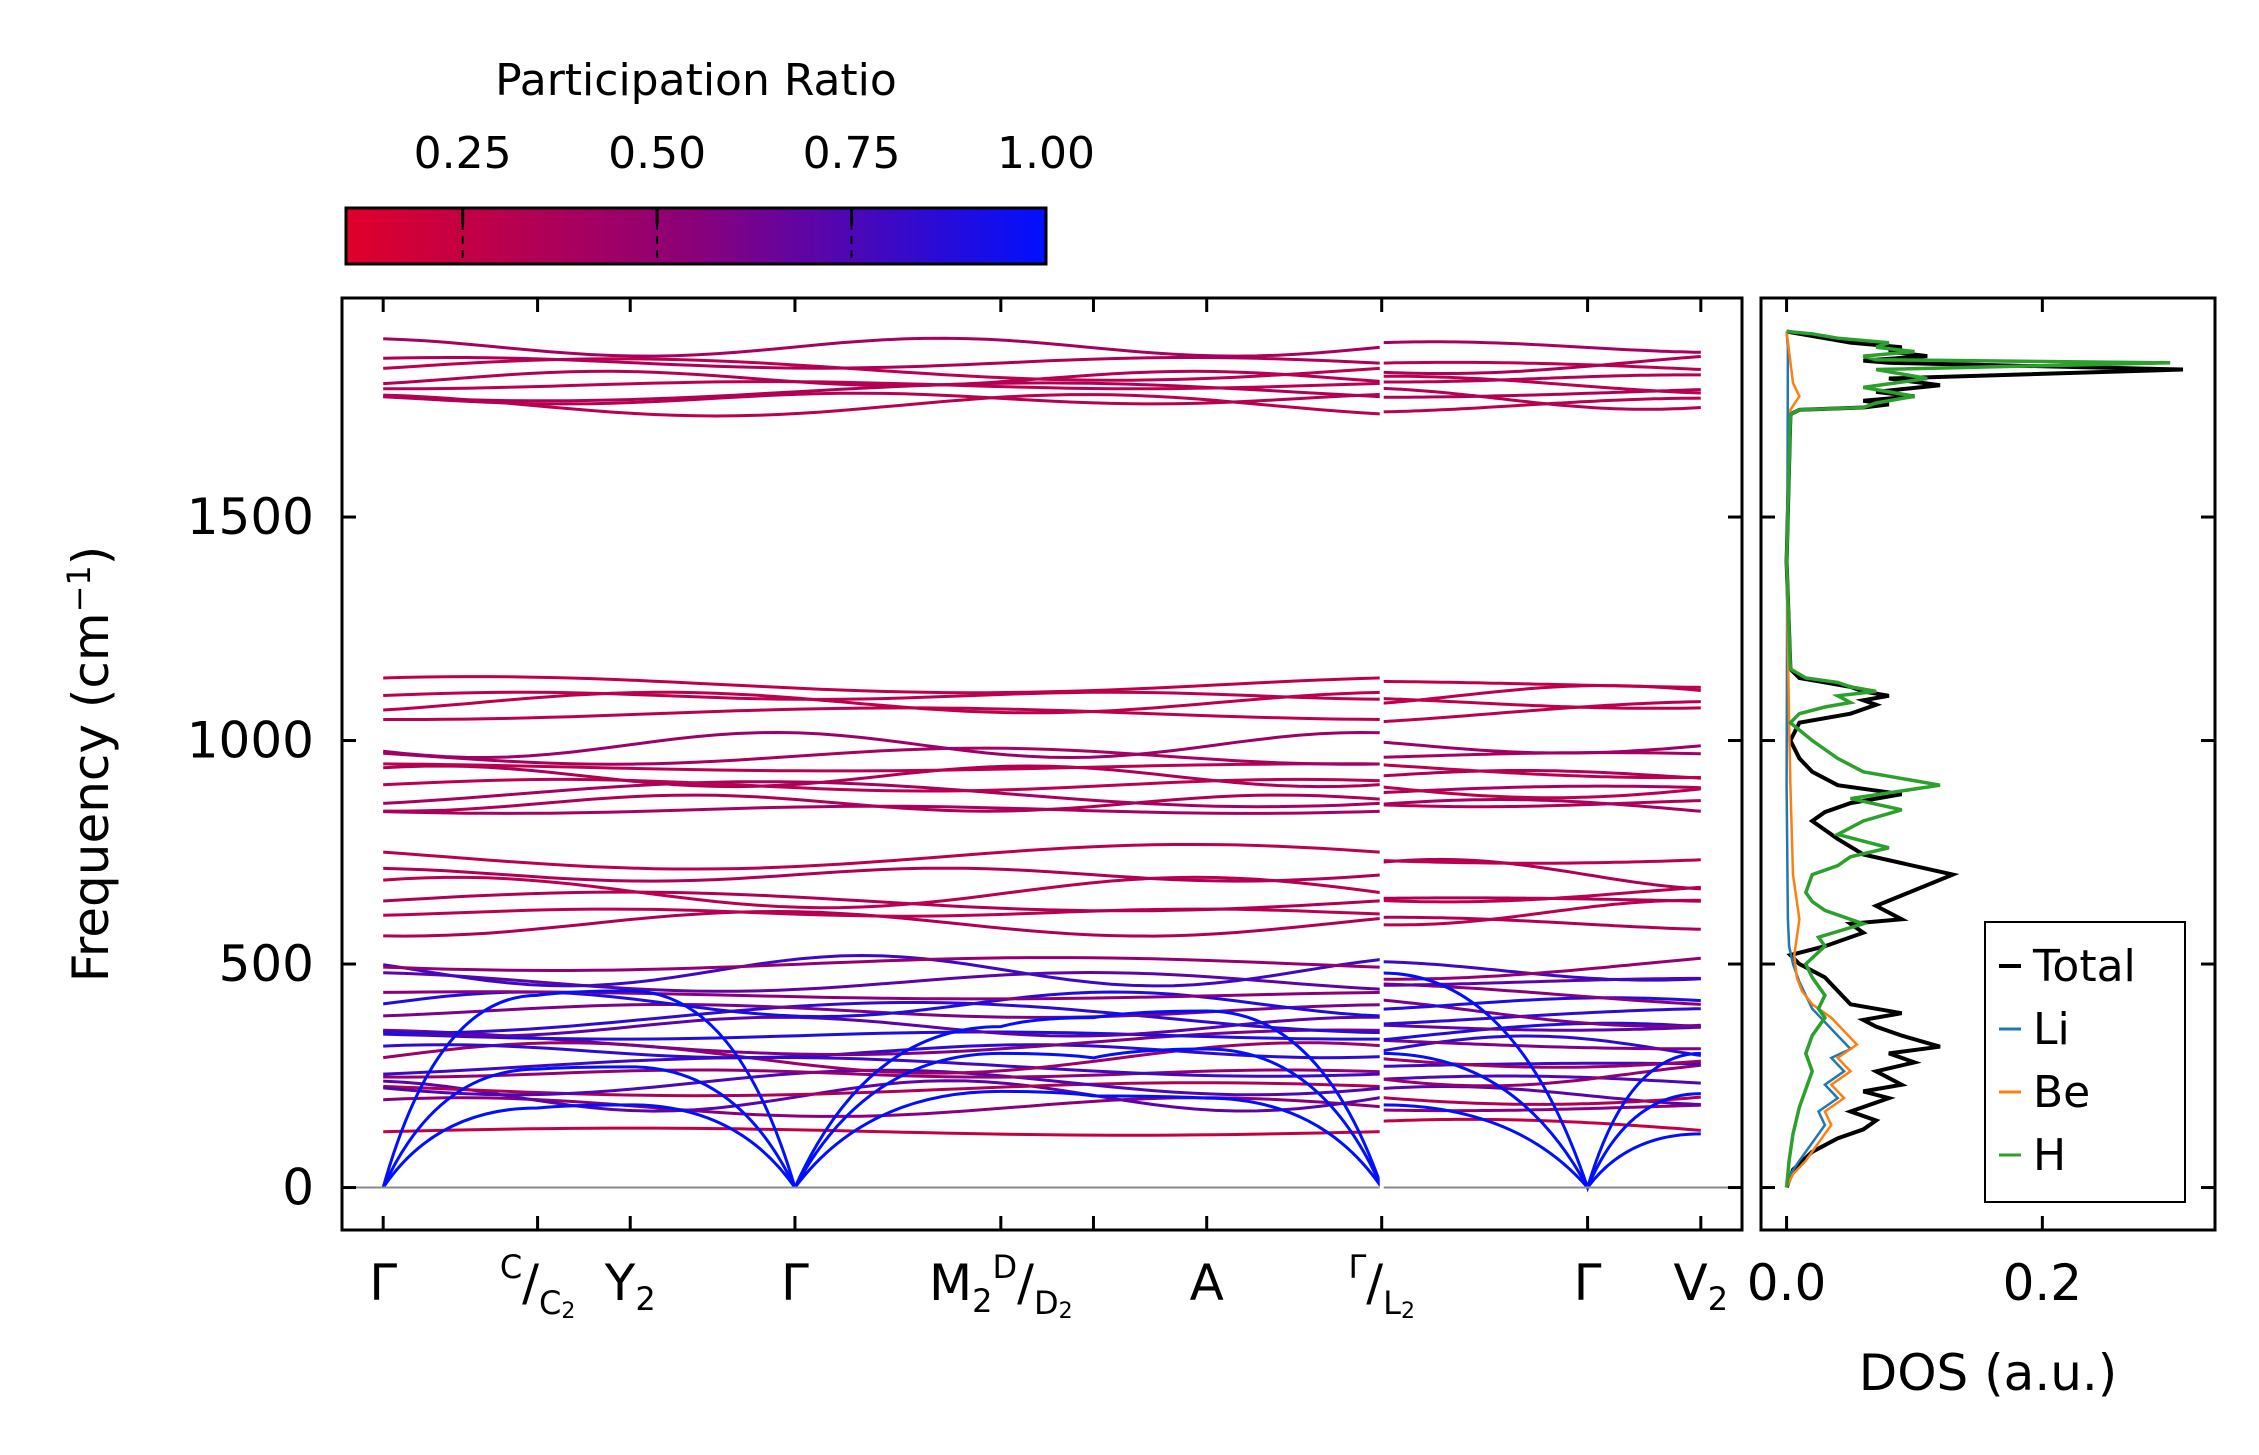 This screenshot has width=2259, height=1455. What do you see at coordinates (754, 236) in the screenshot?
I see `colorbar-ticks` at bounding box center [754, 236].